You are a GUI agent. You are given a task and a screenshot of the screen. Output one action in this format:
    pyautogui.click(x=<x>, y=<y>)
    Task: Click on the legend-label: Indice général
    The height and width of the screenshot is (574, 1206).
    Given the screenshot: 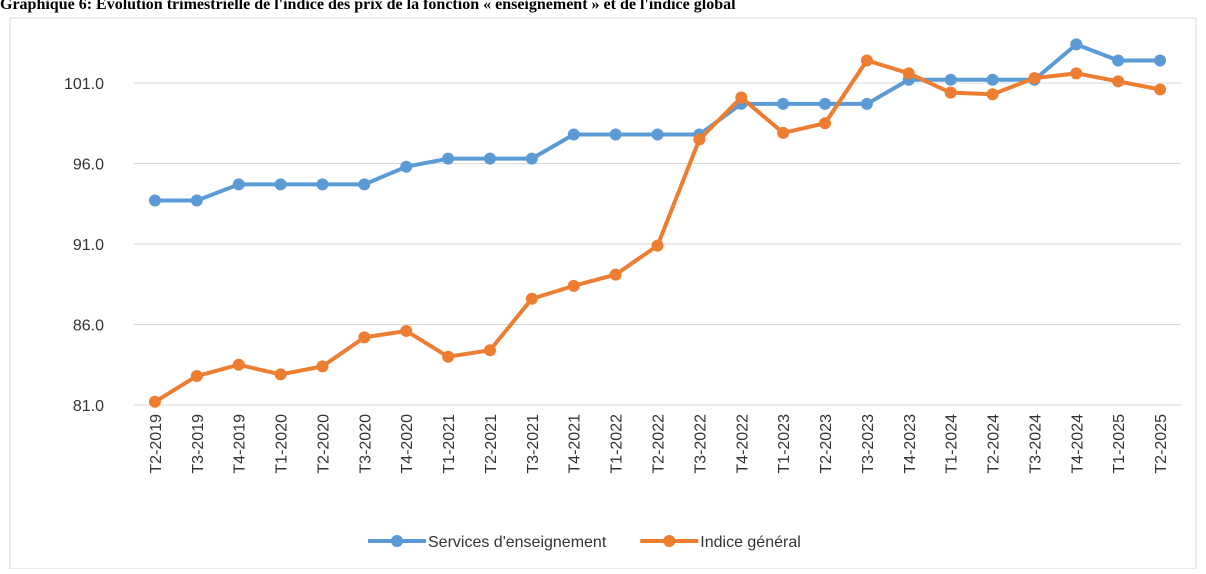 What is the action you would take?
    pyautogui.click(x=750, y=542)
    